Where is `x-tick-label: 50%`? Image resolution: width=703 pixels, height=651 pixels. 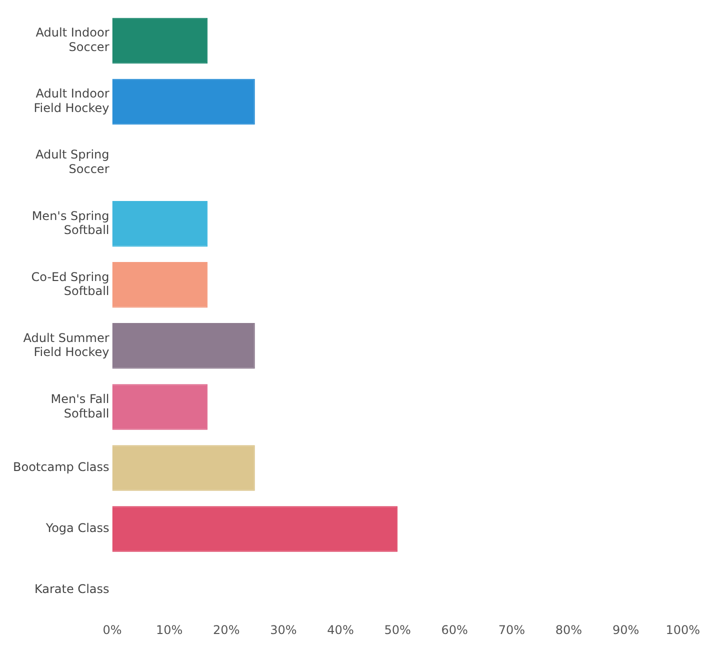
x-tick-label: 50% is located at coordinates (397, 629).